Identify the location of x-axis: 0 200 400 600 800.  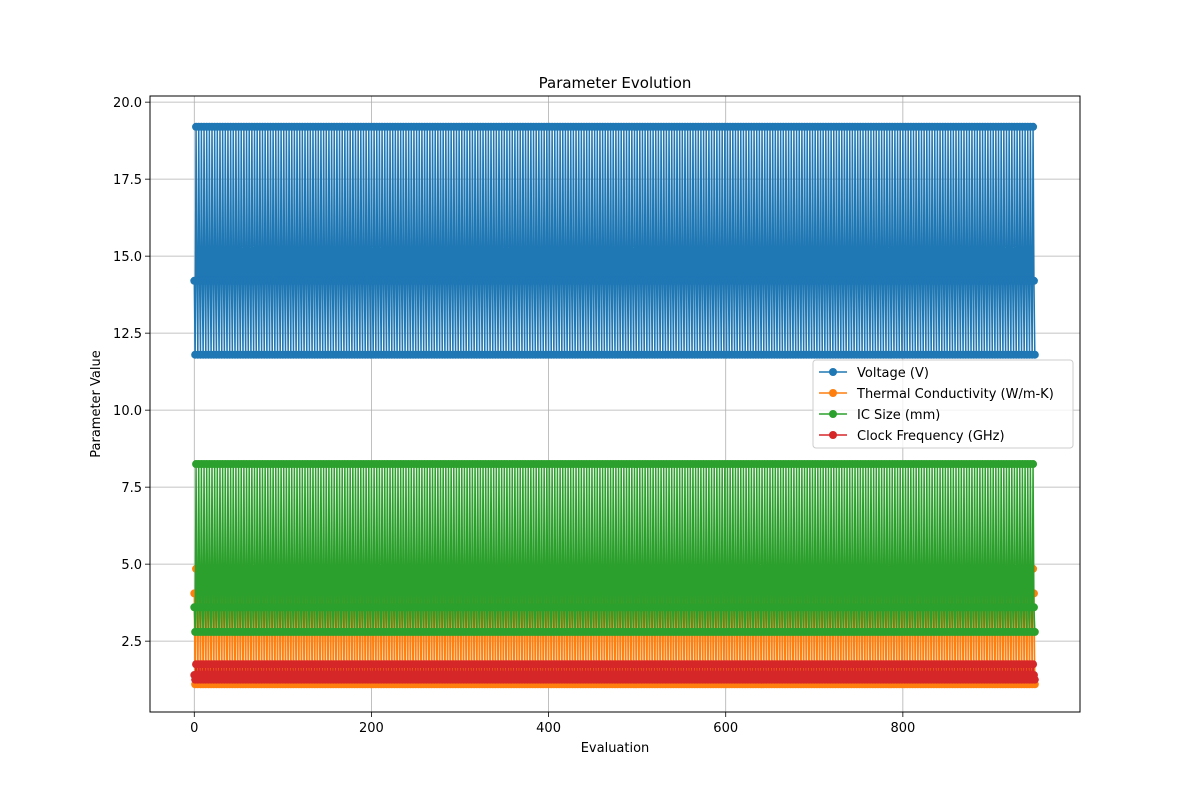
(552, 724).